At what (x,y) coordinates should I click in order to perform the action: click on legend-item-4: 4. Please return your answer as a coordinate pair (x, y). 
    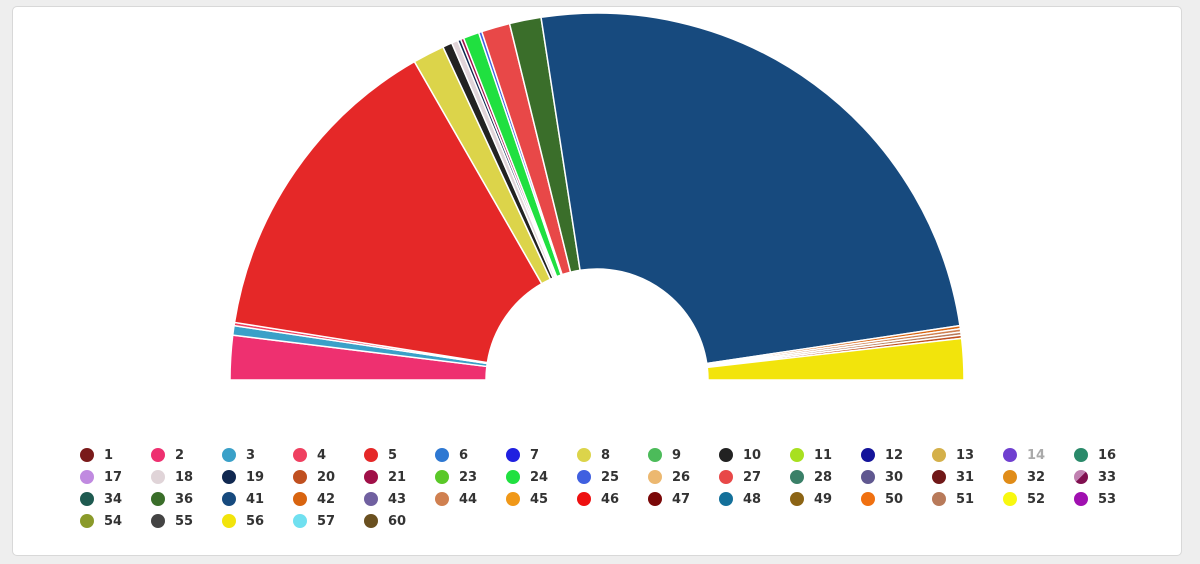
    Looking at the image, I should click on (309, 455).